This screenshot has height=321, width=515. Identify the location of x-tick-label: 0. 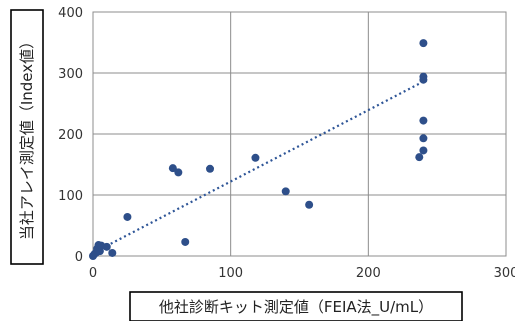
(93, 273).